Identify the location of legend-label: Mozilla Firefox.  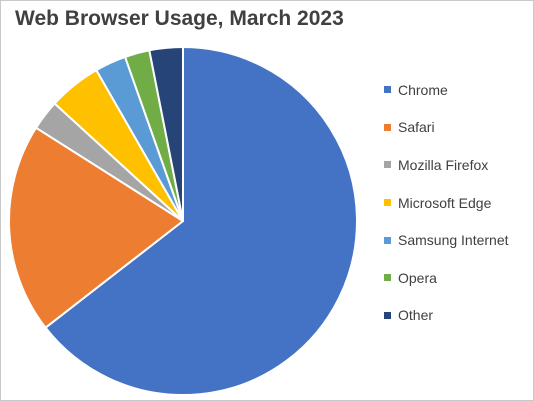
(443, 164).